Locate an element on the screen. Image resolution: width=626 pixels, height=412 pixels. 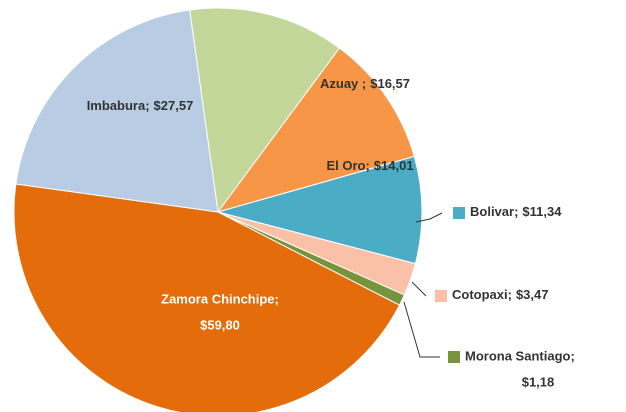
slice-label-name: Cotopaxi; is located at coordinates (482, 294).